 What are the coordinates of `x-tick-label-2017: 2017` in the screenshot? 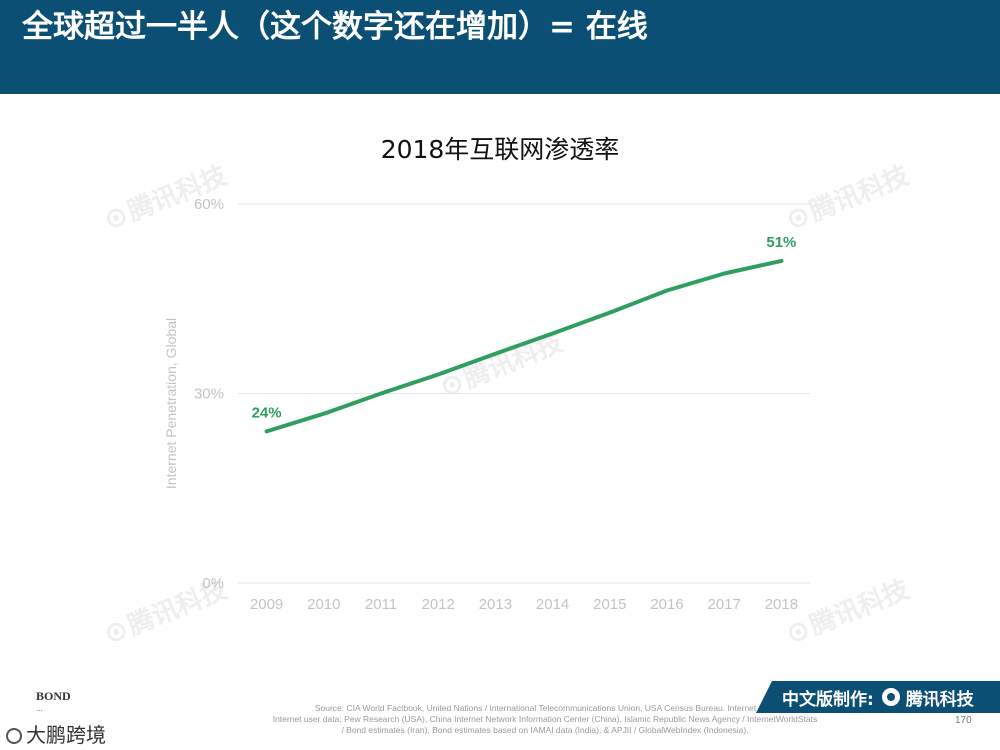 It's located at (724, 604).